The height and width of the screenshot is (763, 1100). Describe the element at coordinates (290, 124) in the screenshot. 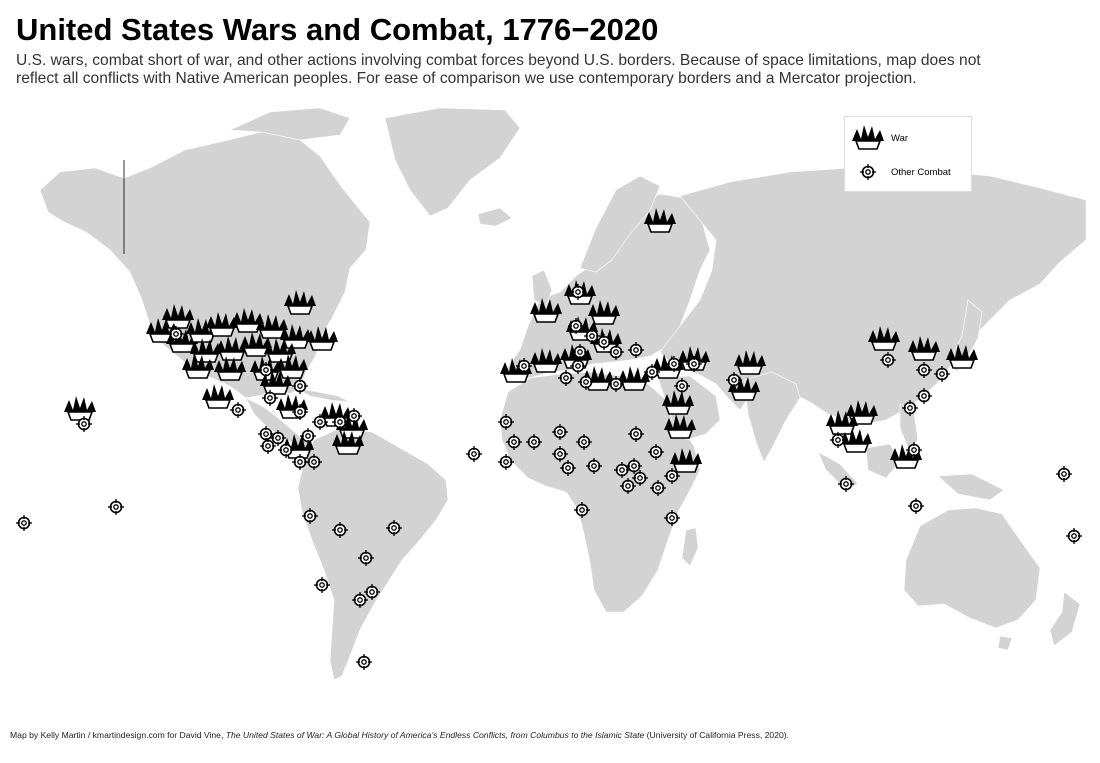

I see `arctic-islands` at that location.